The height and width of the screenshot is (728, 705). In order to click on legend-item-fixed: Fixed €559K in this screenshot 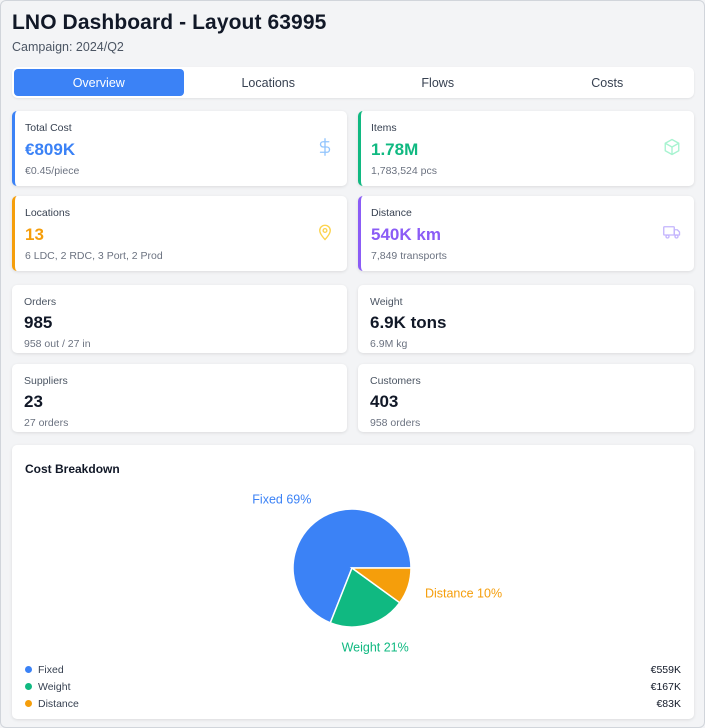, I will do `click(353, 669)`.